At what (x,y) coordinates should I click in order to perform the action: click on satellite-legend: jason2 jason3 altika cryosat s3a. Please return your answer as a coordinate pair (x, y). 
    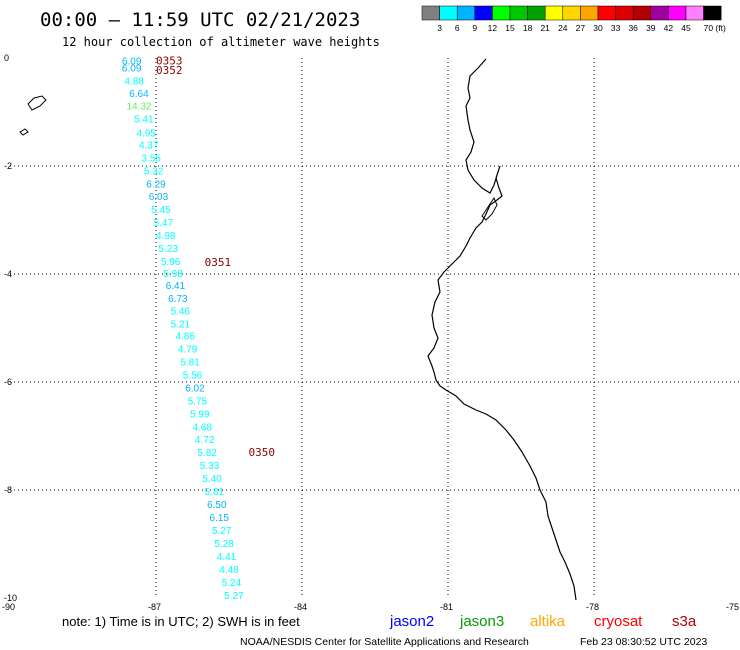
    Looking at the image, I should click on (543, 621).